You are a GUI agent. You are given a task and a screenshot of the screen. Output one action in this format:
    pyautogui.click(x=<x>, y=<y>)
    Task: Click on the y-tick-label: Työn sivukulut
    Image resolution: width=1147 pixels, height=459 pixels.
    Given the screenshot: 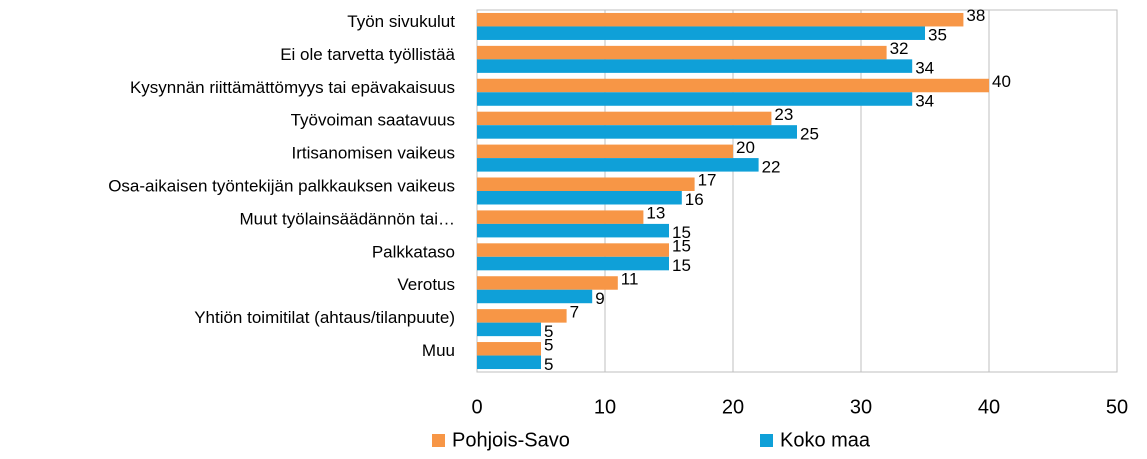 What is the action you would take?
    pyautogui.click(x=401, y=21)
    